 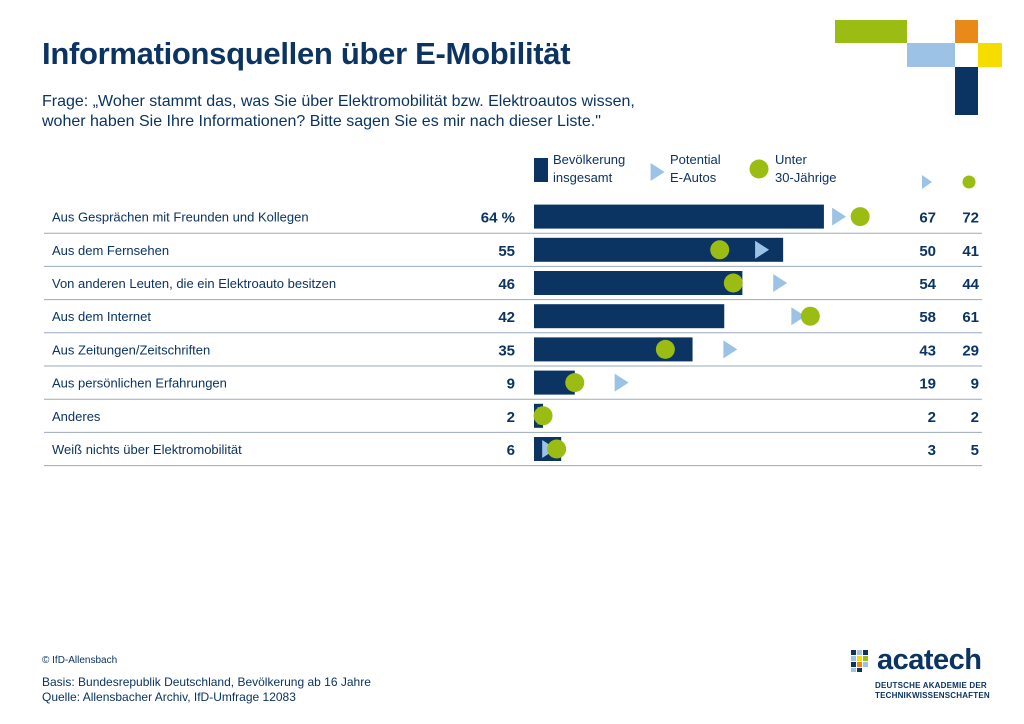 I want to click on triangle-value-label: 50, so click(x=927, y=251).